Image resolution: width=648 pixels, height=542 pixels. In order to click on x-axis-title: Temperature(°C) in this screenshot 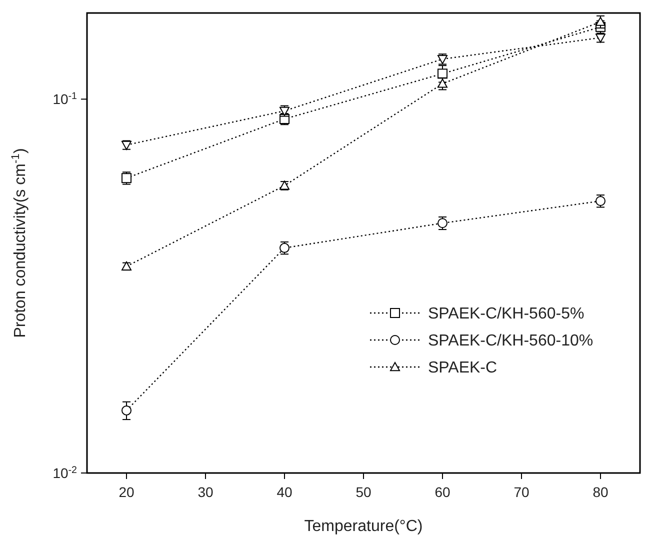, I will do `click(363, 526)`.